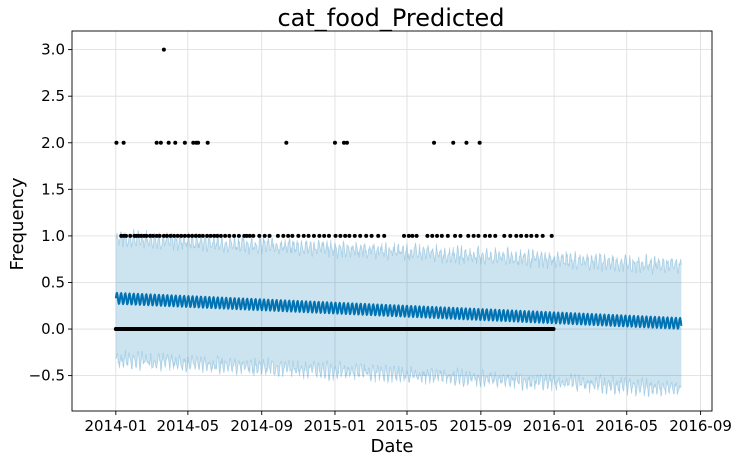 Image resolution: width=742 pixels, height=462 pixels. Describe the element at coordinates (335, 426) in the screenshot. I see `x-tick-label: 2015-01` at that location.